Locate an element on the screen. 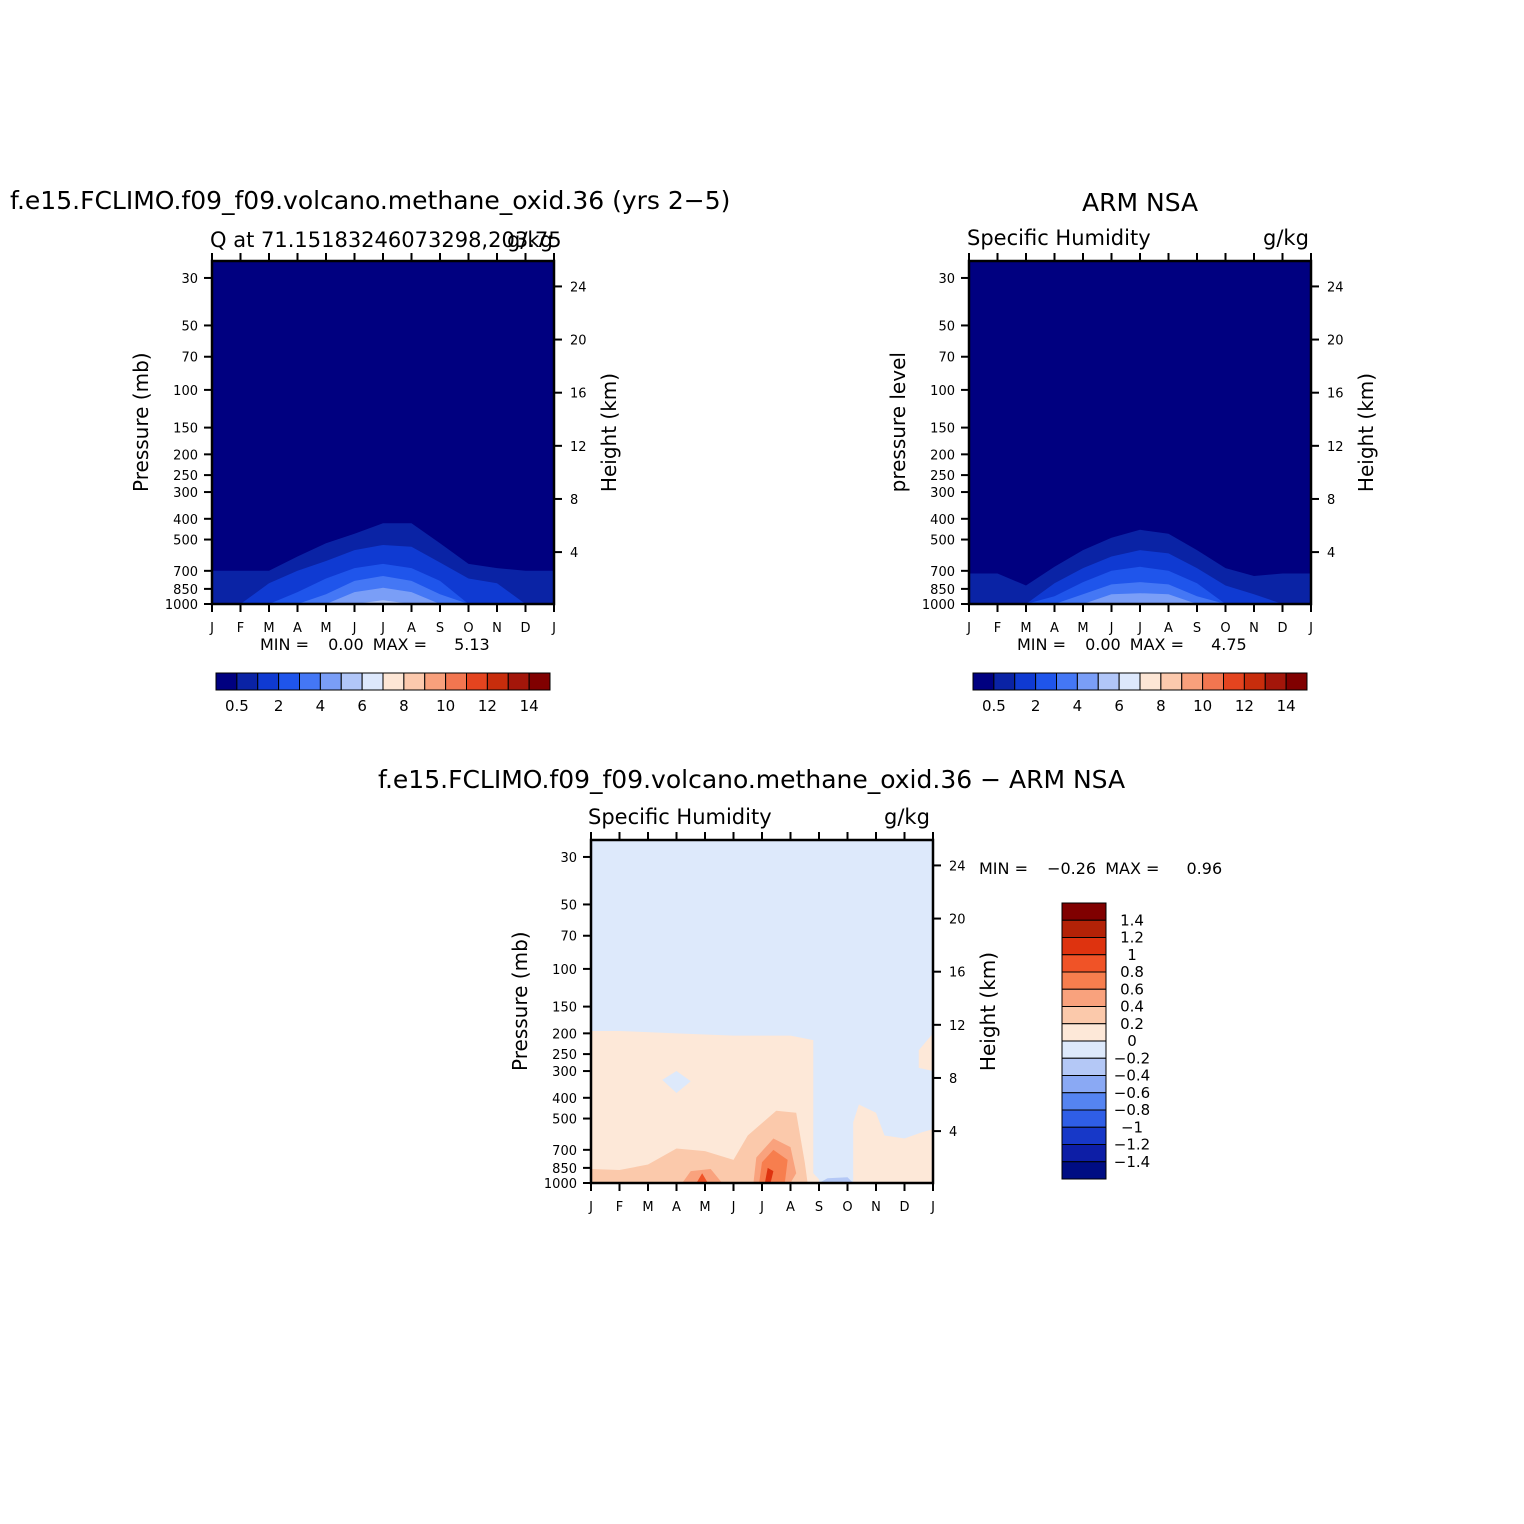  colorbar-tick-label: 0 is located at coordinates (1132, 1041).